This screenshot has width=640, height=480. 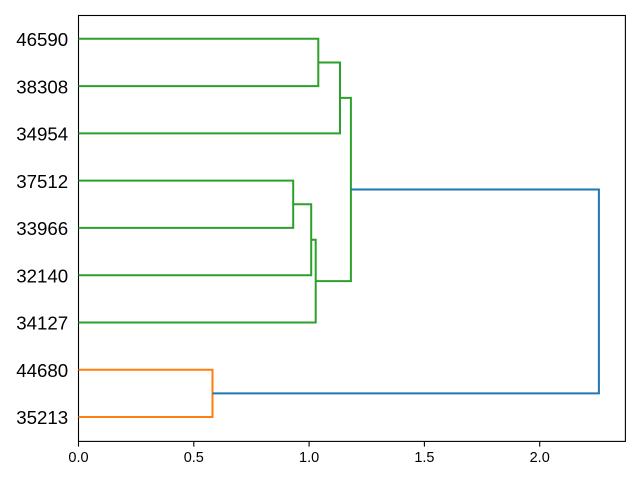 What do you see at coordinates (42, 275) in the screenshot?
I see `svg-text: 32140` at bounding box center [42, 275].